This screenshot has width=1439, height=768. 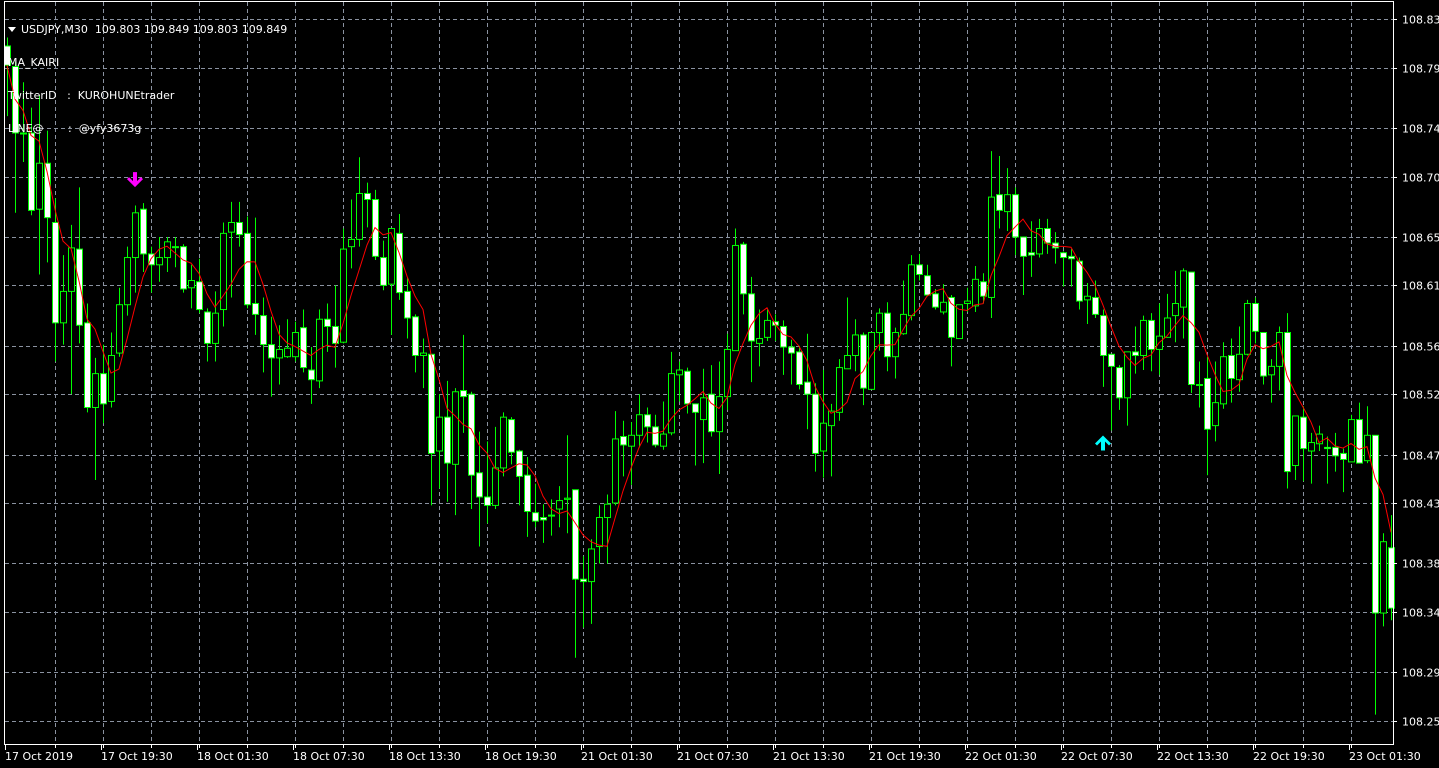 I want to click on price-label: 108.56, so click(x=1420, y=347).